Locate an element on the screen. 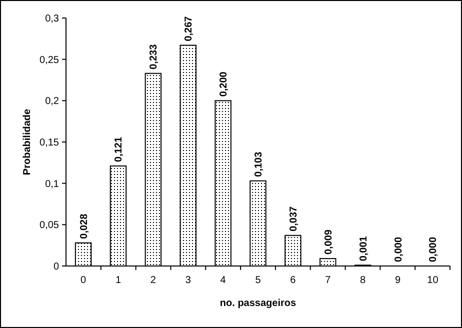 This screenshot has height=328, width=462. data-label: 0,037 is located at coordinates (294, 219).